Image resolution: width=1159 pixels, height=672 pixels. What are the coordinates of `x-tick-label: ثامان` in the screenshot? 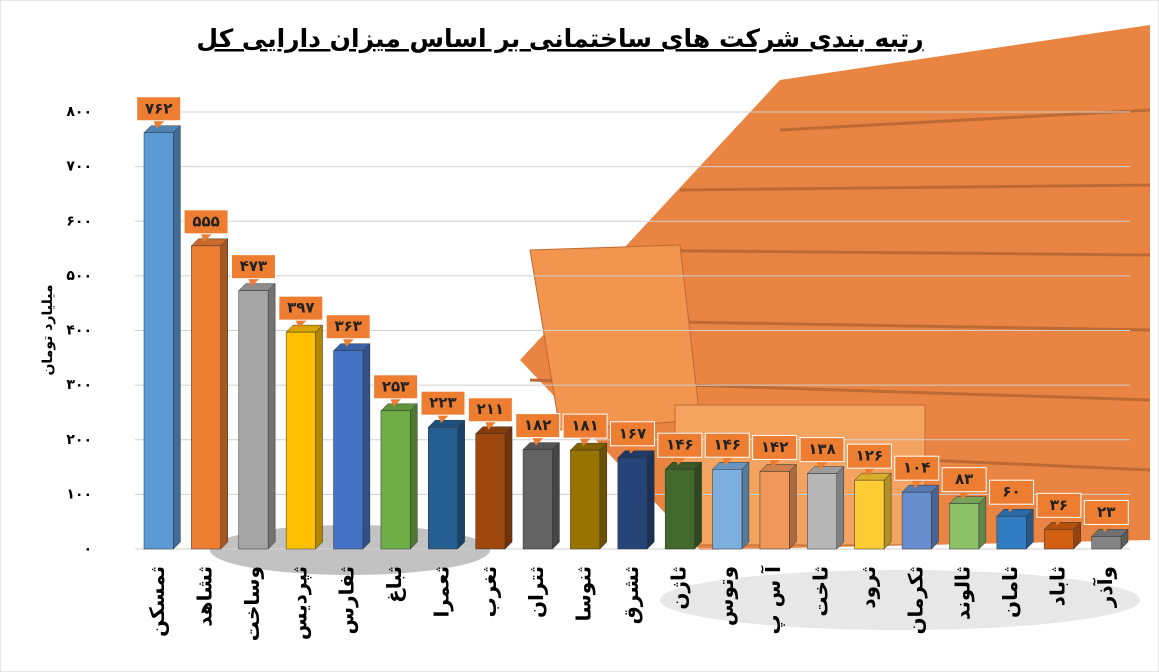 It's located at (1010, 592).